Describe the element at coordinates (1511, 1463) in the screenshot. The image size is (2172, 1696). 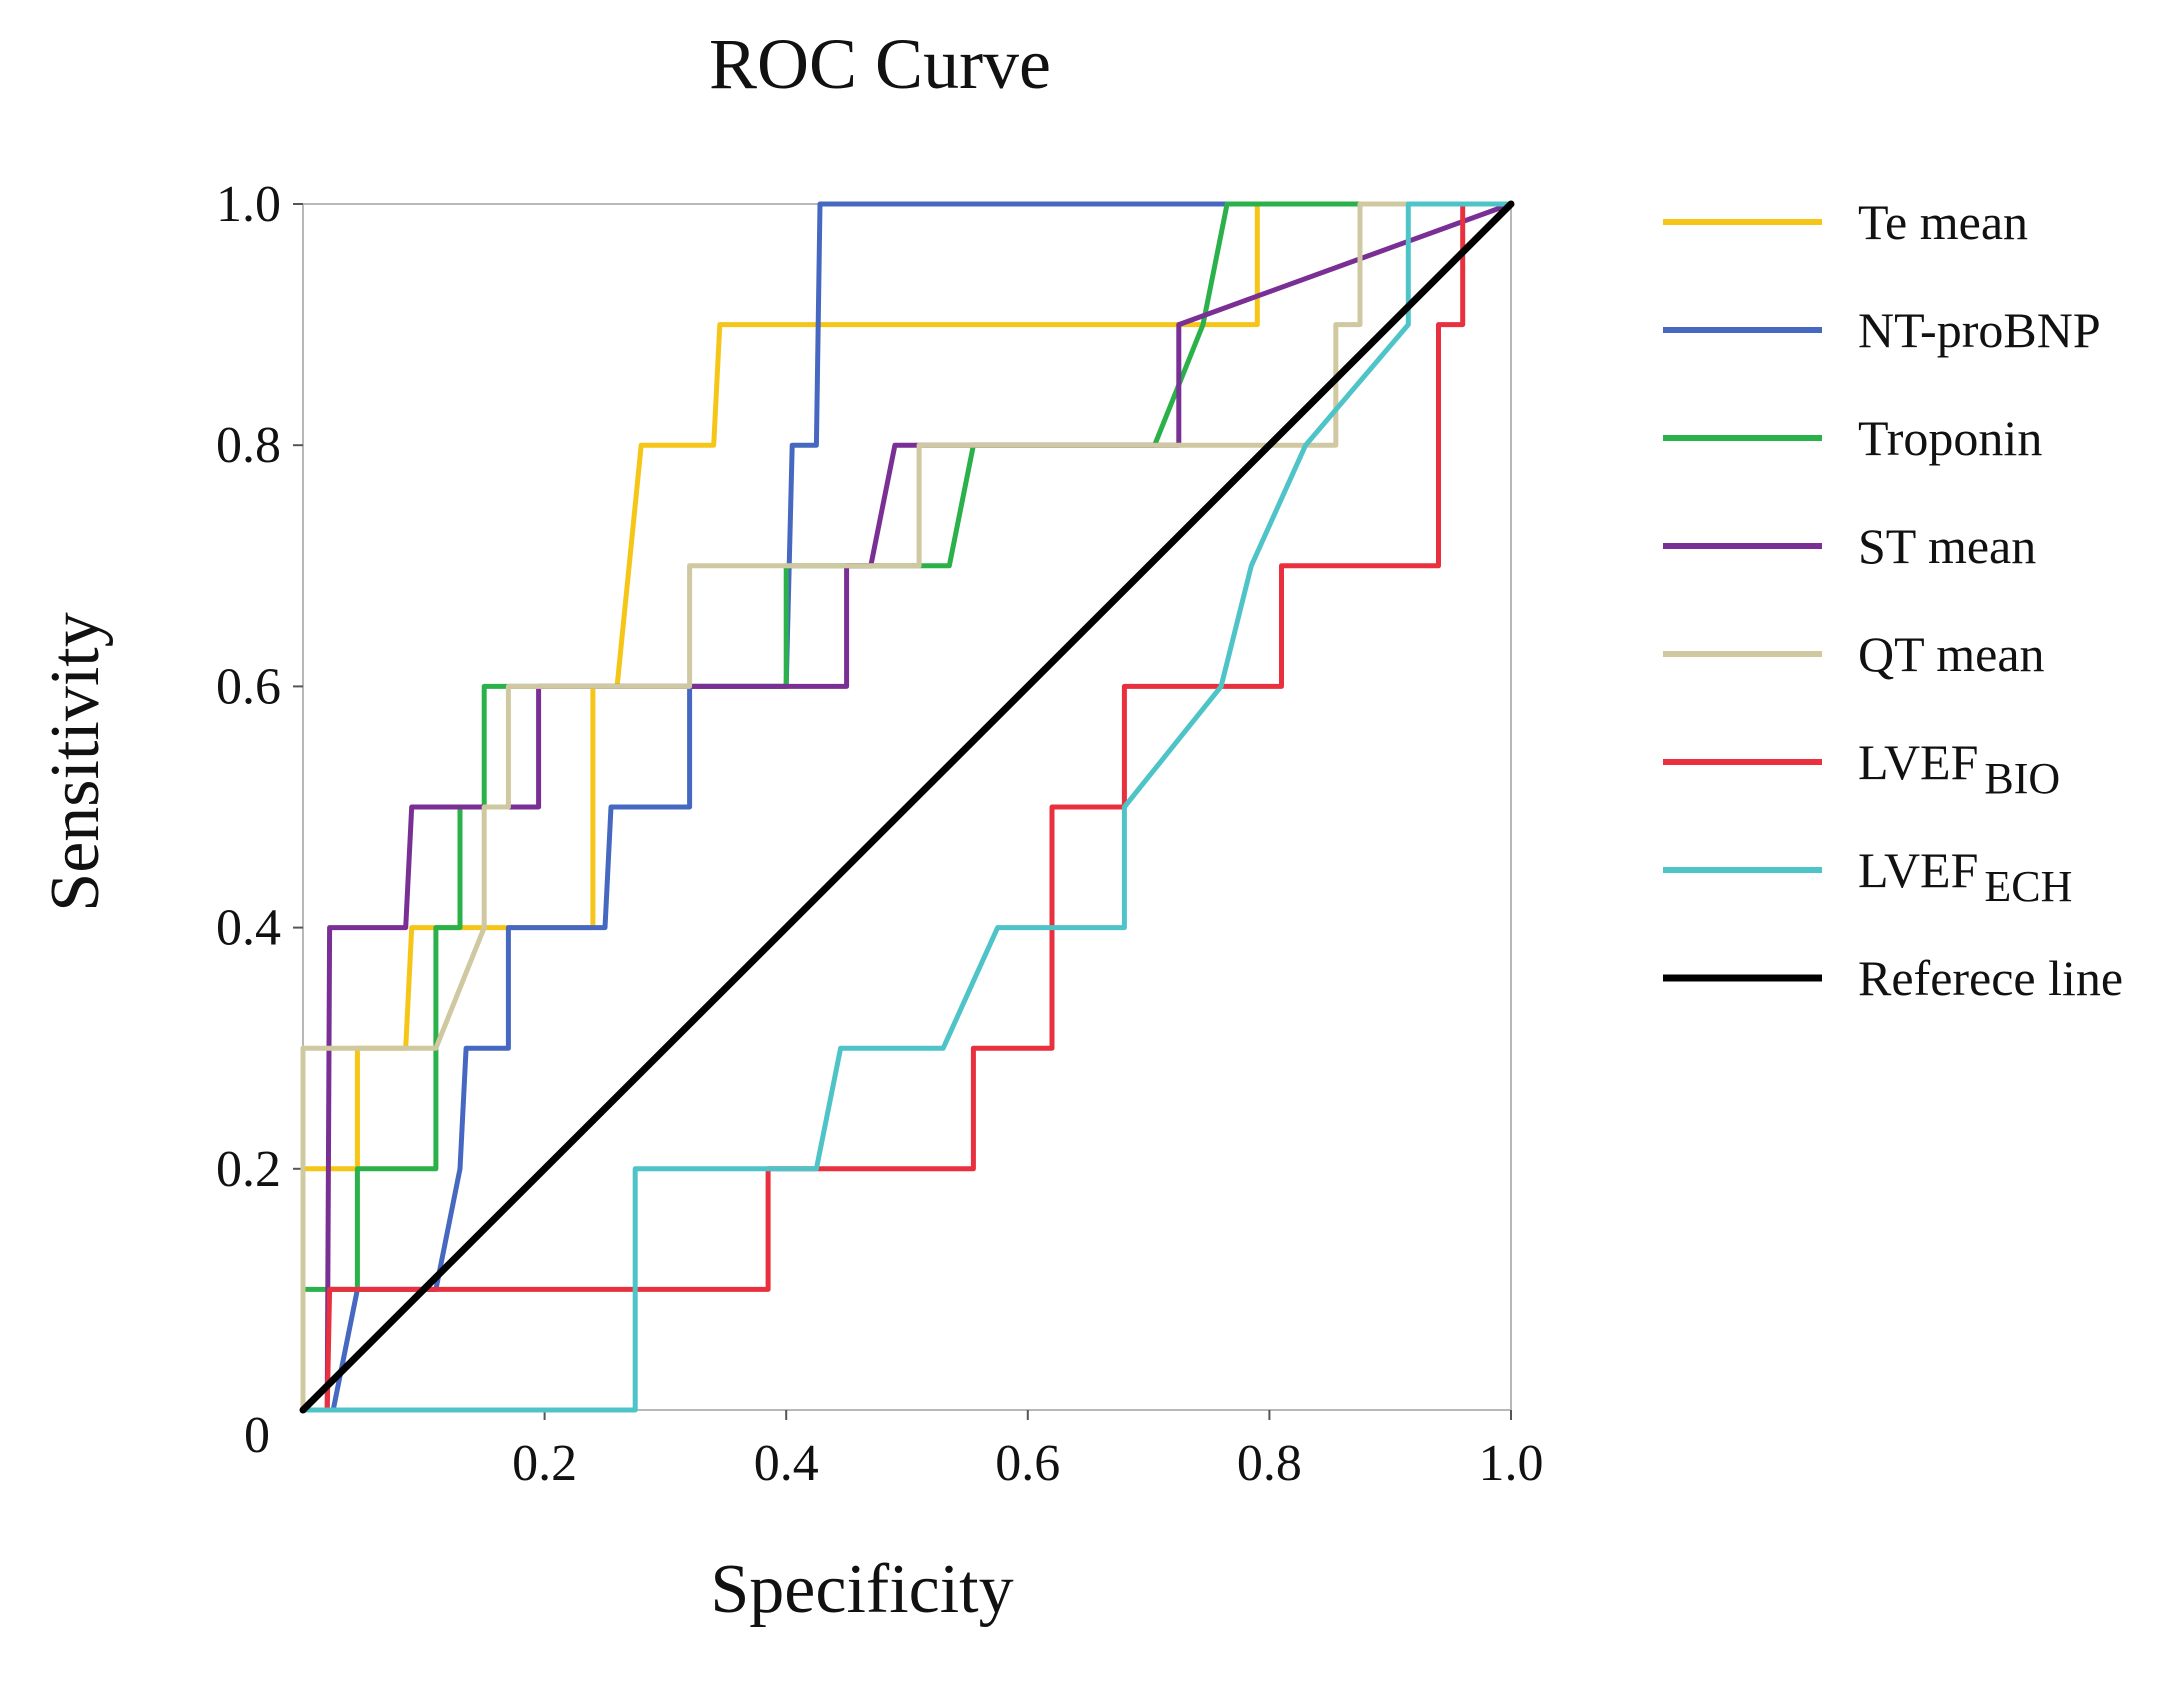
I see `x-tick-label: 1.0` at that location.